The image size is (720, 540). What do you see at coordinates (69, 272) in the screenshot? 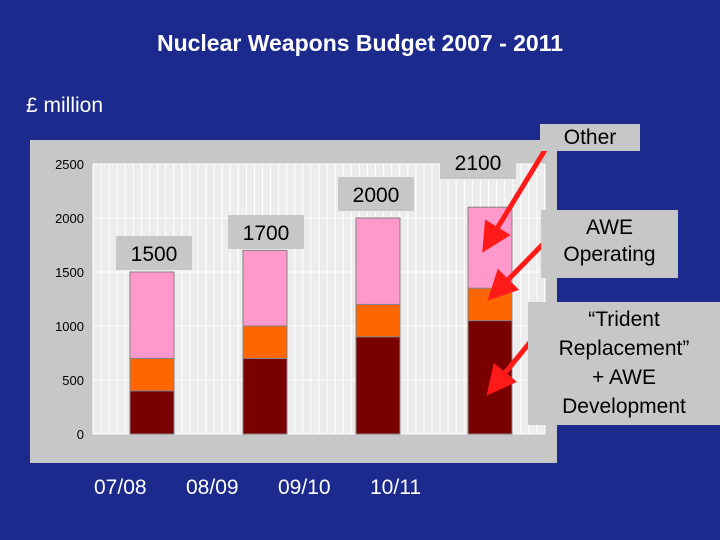
I see `y-tick-label: 1500` at bounding box center [69, 272].